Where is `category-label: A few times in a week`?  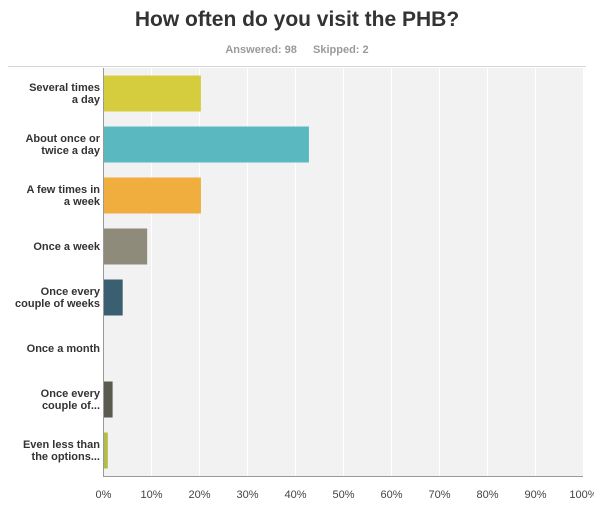 category-label: A few times in a week is located at coordinates (50, 196).